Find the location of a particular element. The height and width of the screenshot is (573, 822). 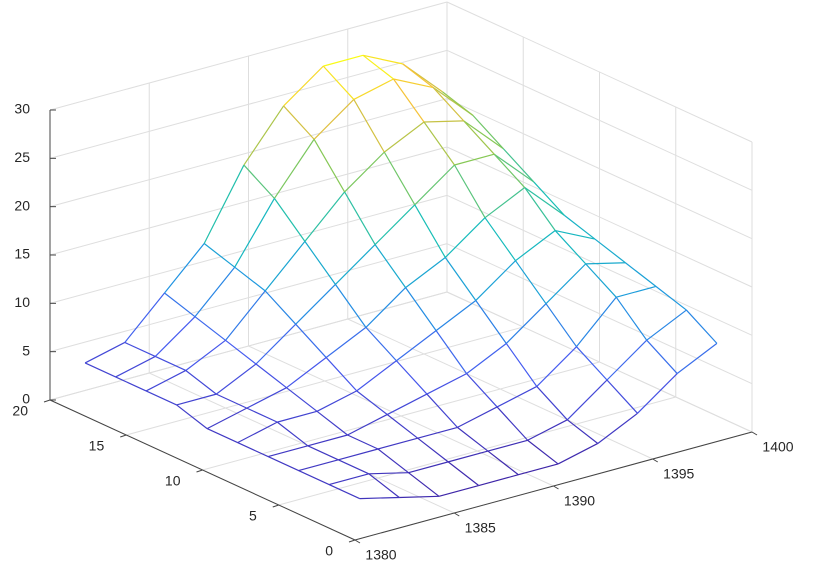

y-tick-label: 15 is located at coordinates (97, 446).